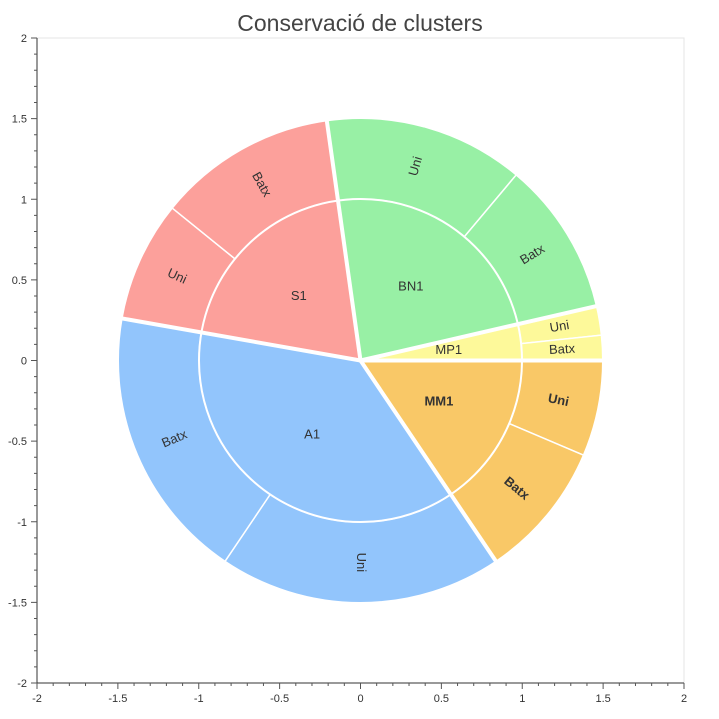 The width and height of the screenshot is (719, 719). I want to click on y-tick-label: 0, so click(24, 362).